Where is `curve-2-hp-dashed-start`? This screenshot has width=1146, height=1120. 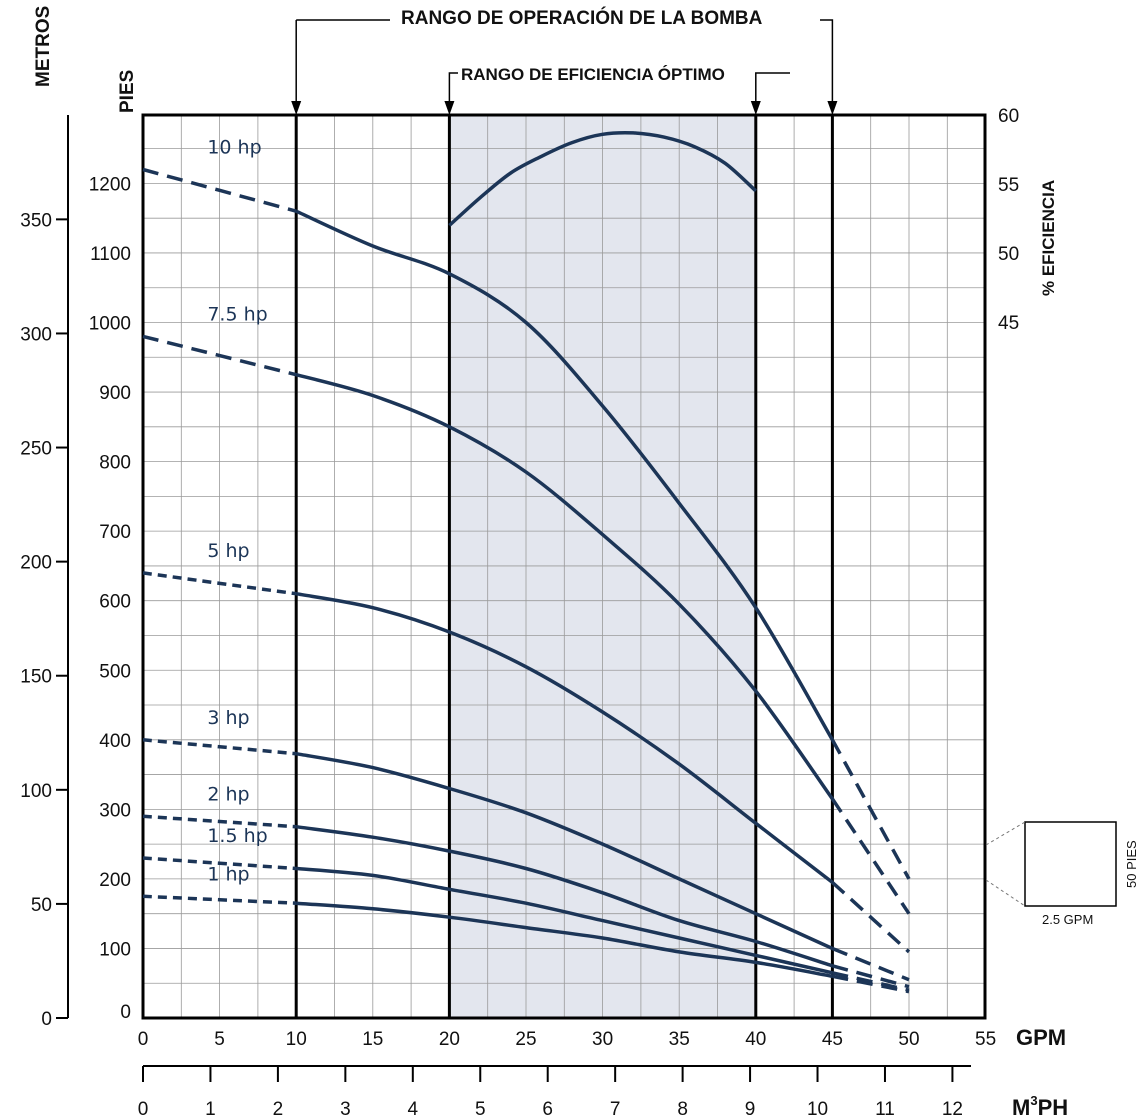 curve-2-hp-dashed-start is located at coordinates (219, 821).